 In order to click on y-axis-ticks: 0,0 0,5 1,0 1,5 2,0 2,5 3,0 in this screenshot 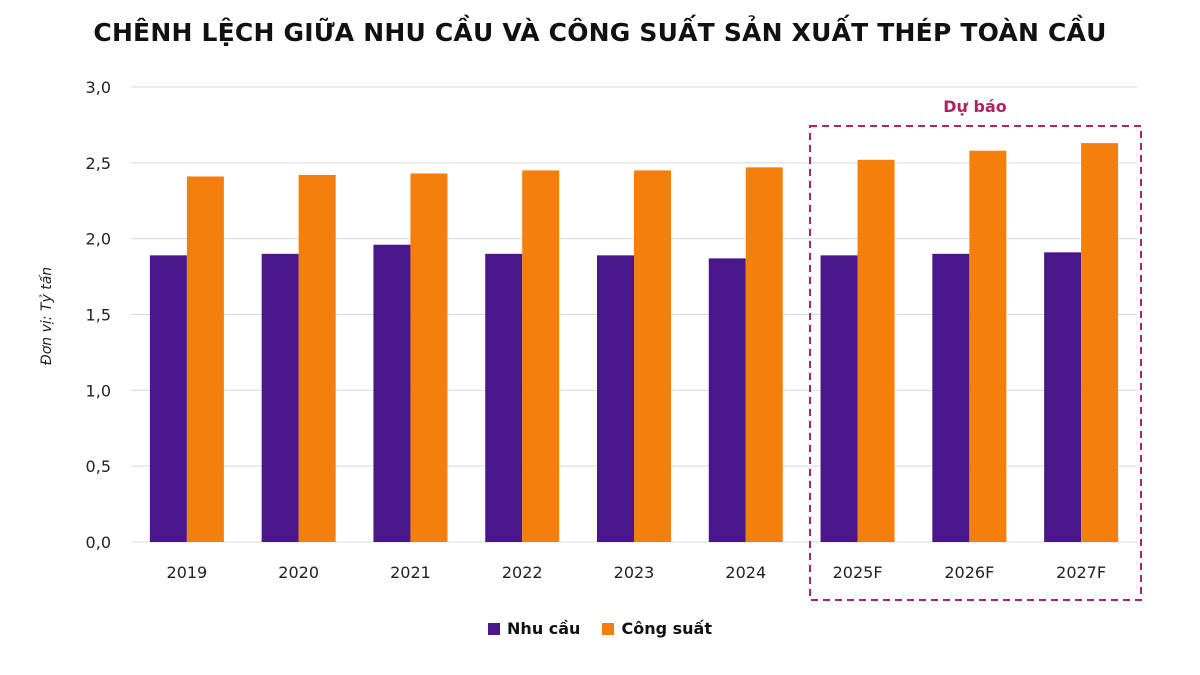, I will do `click(98, 315)`.